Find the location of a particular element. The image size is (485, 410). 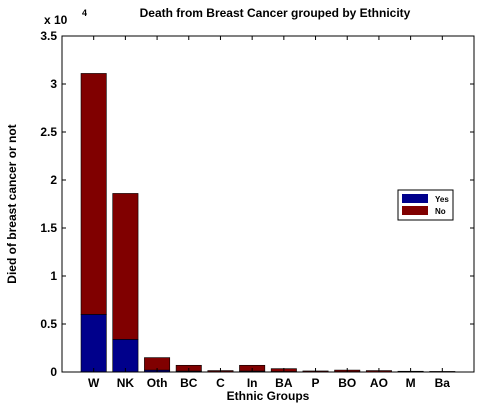

x-tick-label: NK is located at coordinates (126, 383).